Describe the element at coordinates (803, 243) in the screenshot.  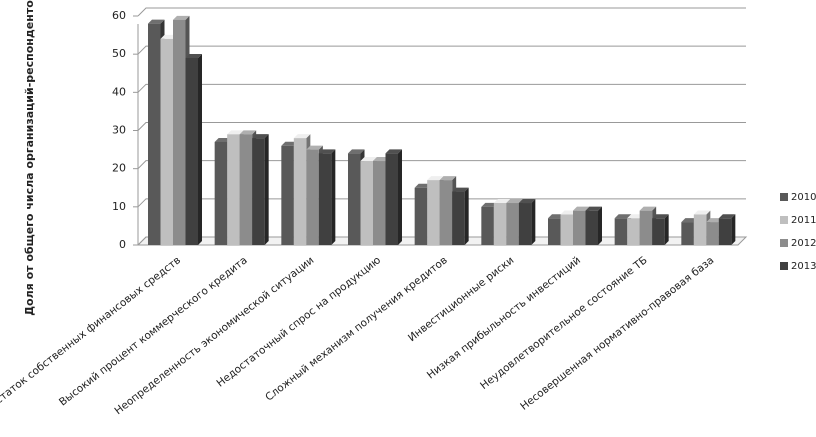
I see `legend-label: 2012` at that location.